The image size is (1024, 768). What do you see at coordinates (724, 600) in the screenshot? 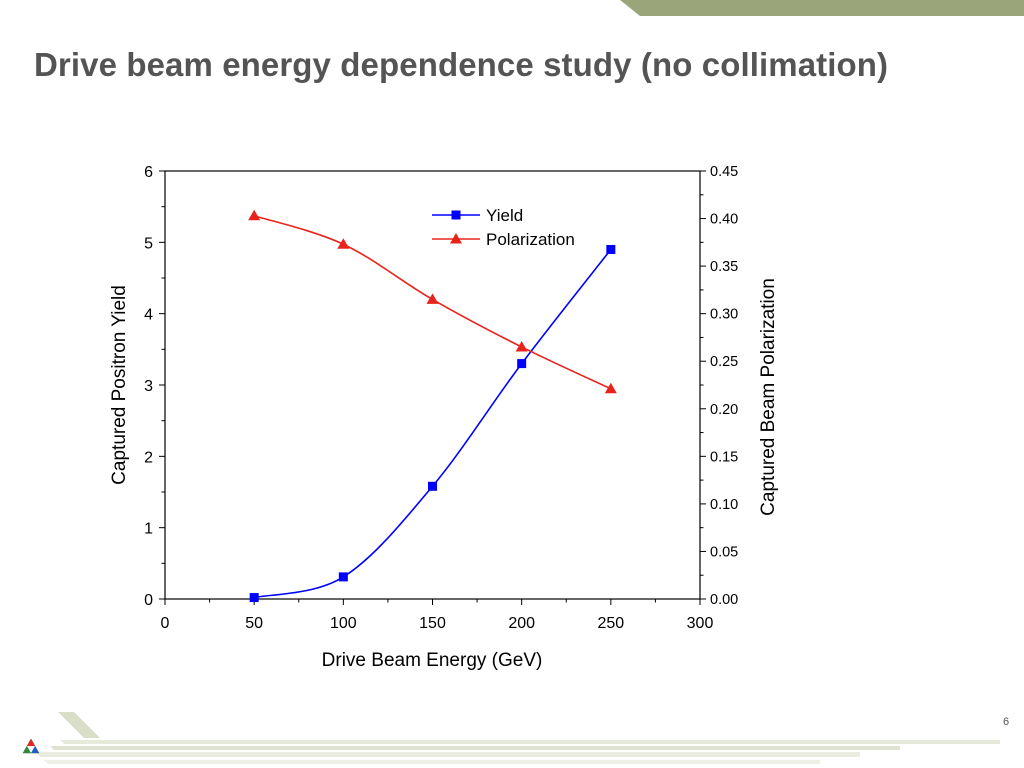
I see `y2-tick-label: 0.00` at bounding box center [724, 600].